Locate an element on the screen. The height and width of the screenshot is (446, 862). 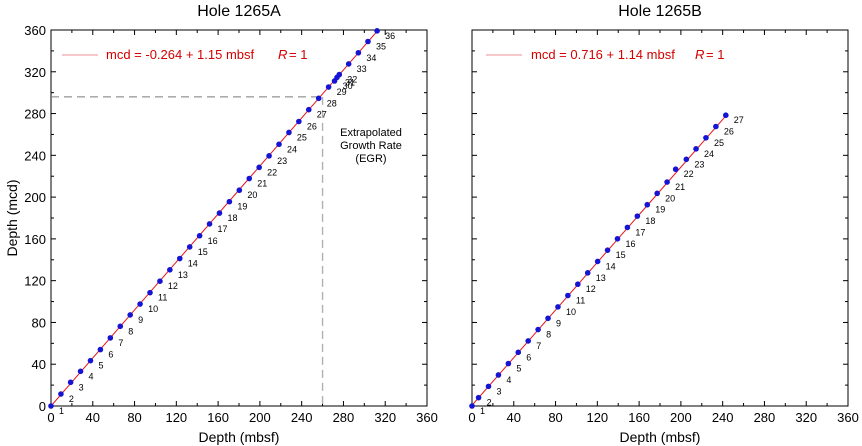
data-point-label: 20 is located at coordinates (670, 198).